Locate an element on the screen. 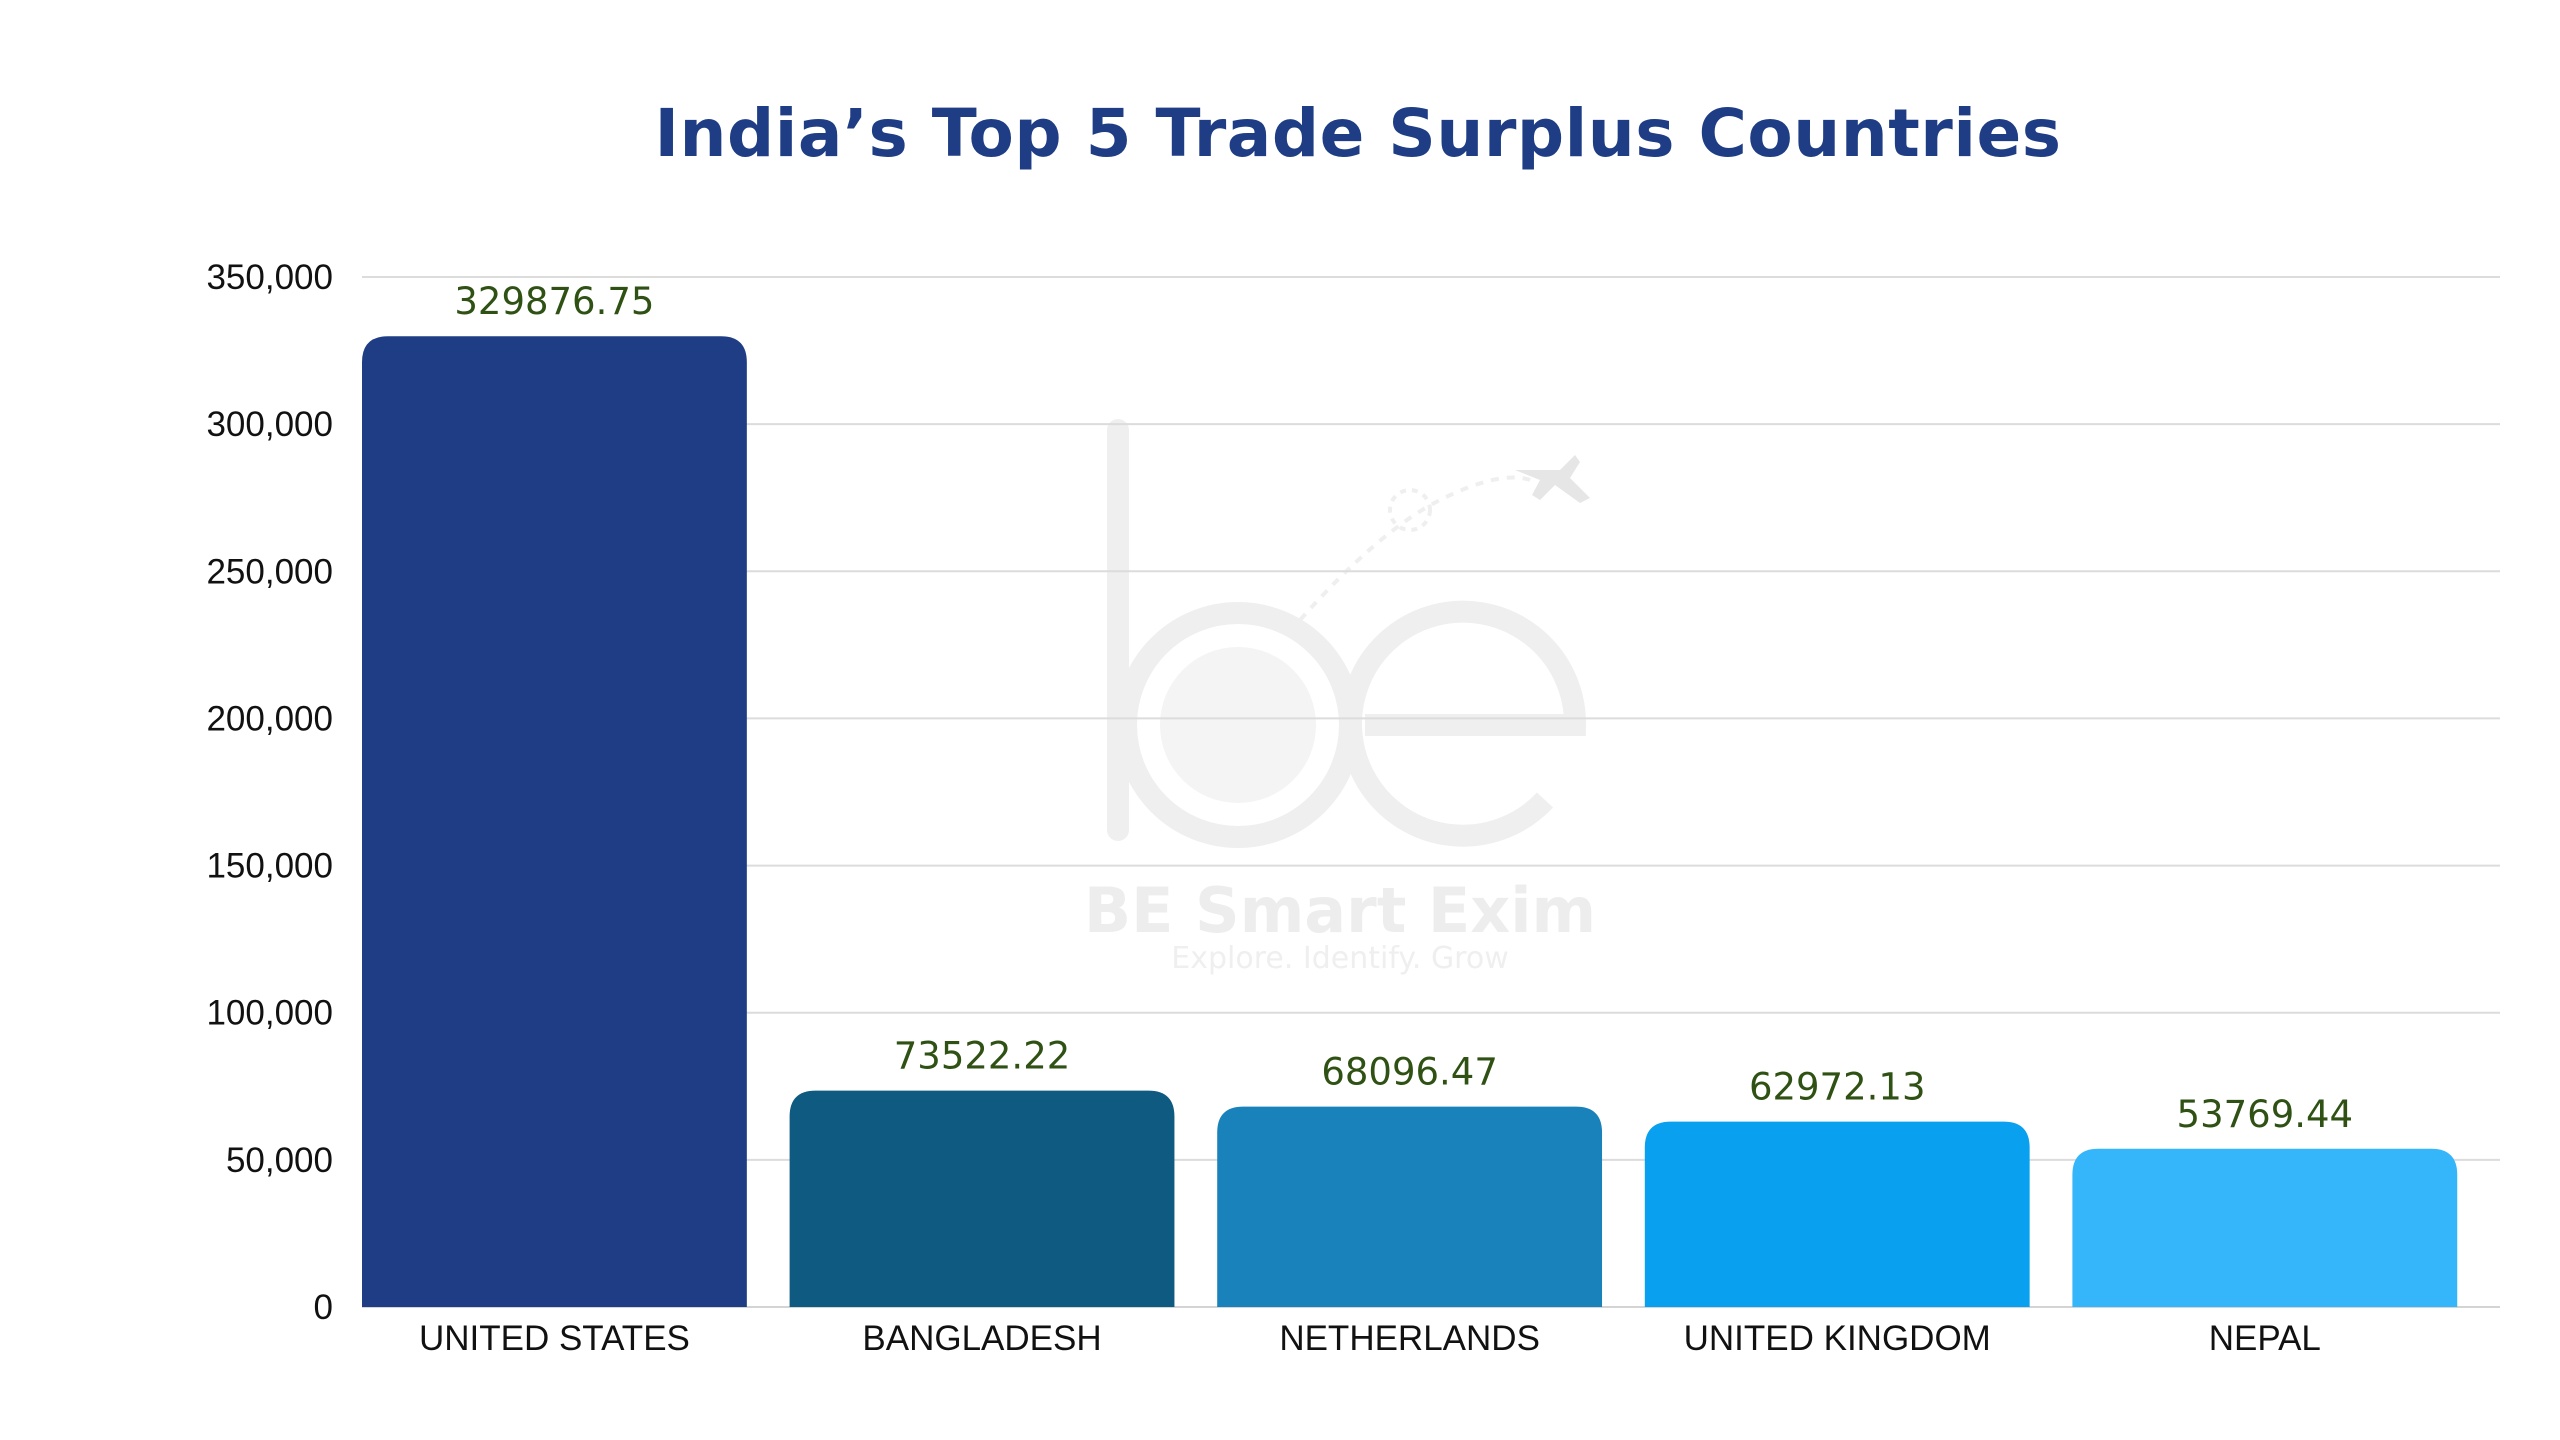 This screenshot has height=1440, width=2560. watermark-logo: BE Smart Exim Explore. Identify. Grow is located at coordinates (1340, 697).